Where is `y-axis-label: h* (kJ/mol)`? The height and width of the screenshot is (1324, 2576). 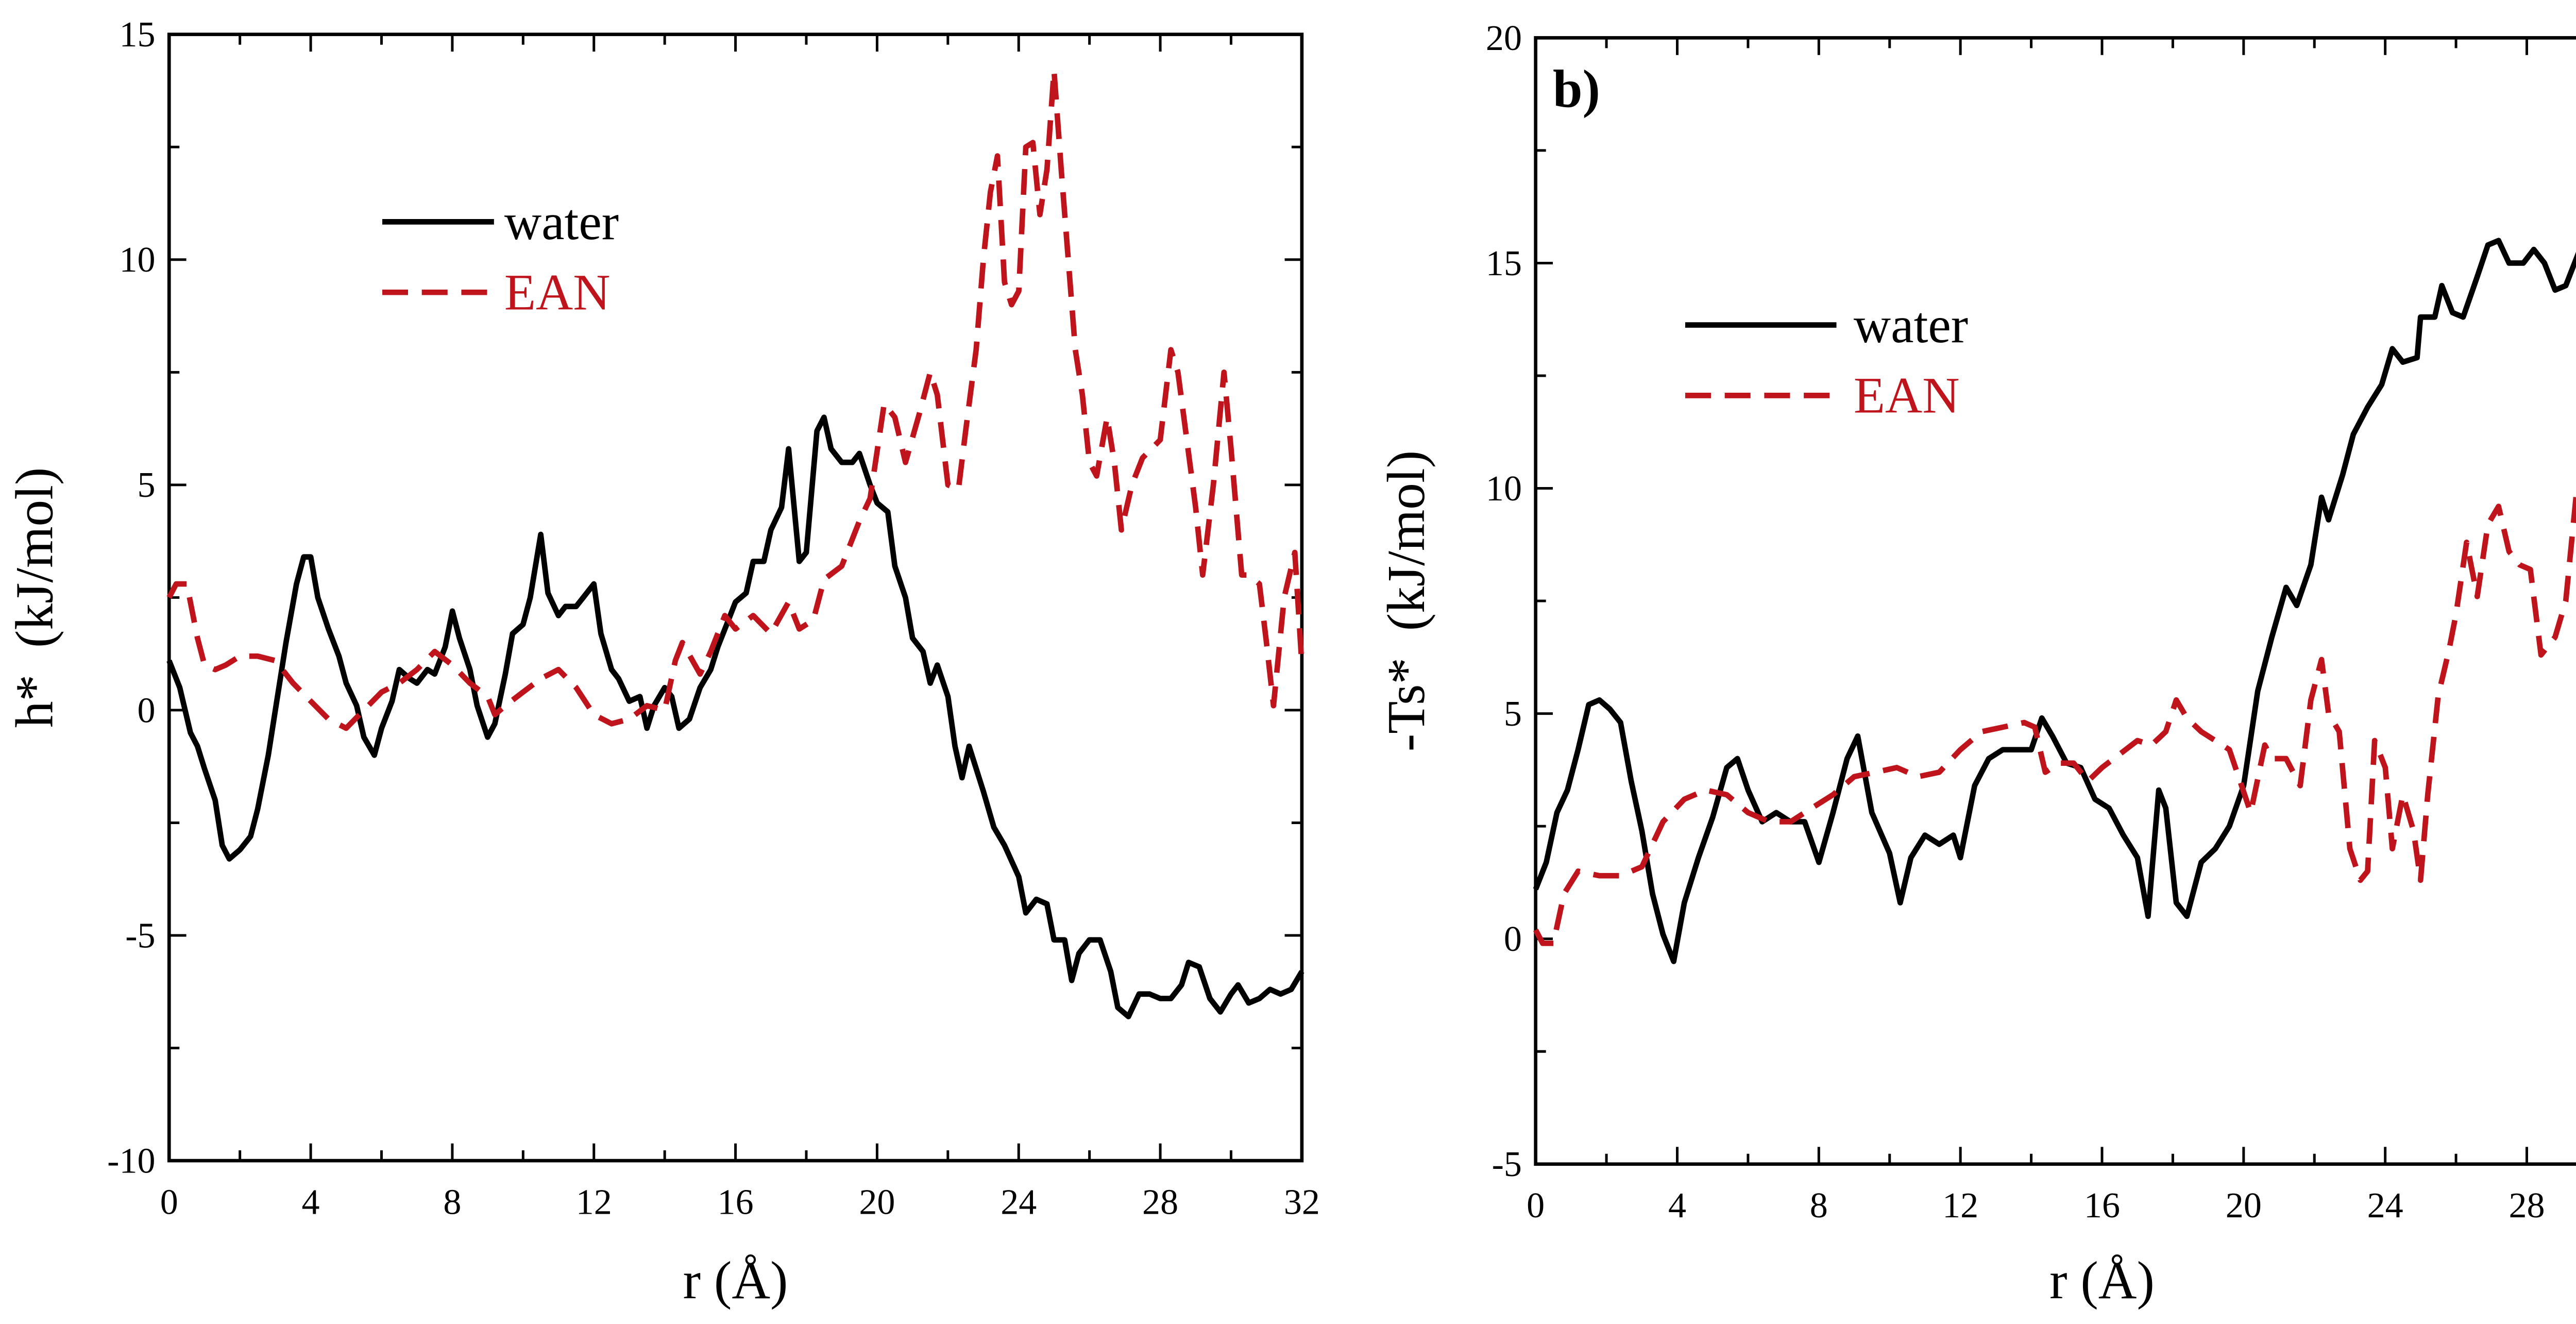
y-axis-label: h* (kJ/mol) is located at coordinates (35, 597).